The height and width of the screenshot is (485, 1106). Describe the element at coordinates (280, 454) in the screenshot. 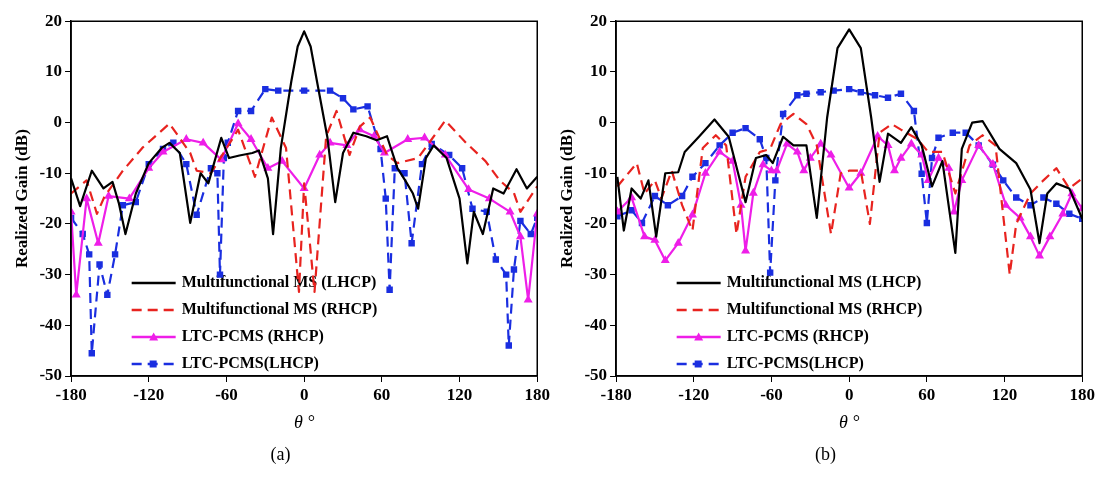

I see `text: (a)` at that location.